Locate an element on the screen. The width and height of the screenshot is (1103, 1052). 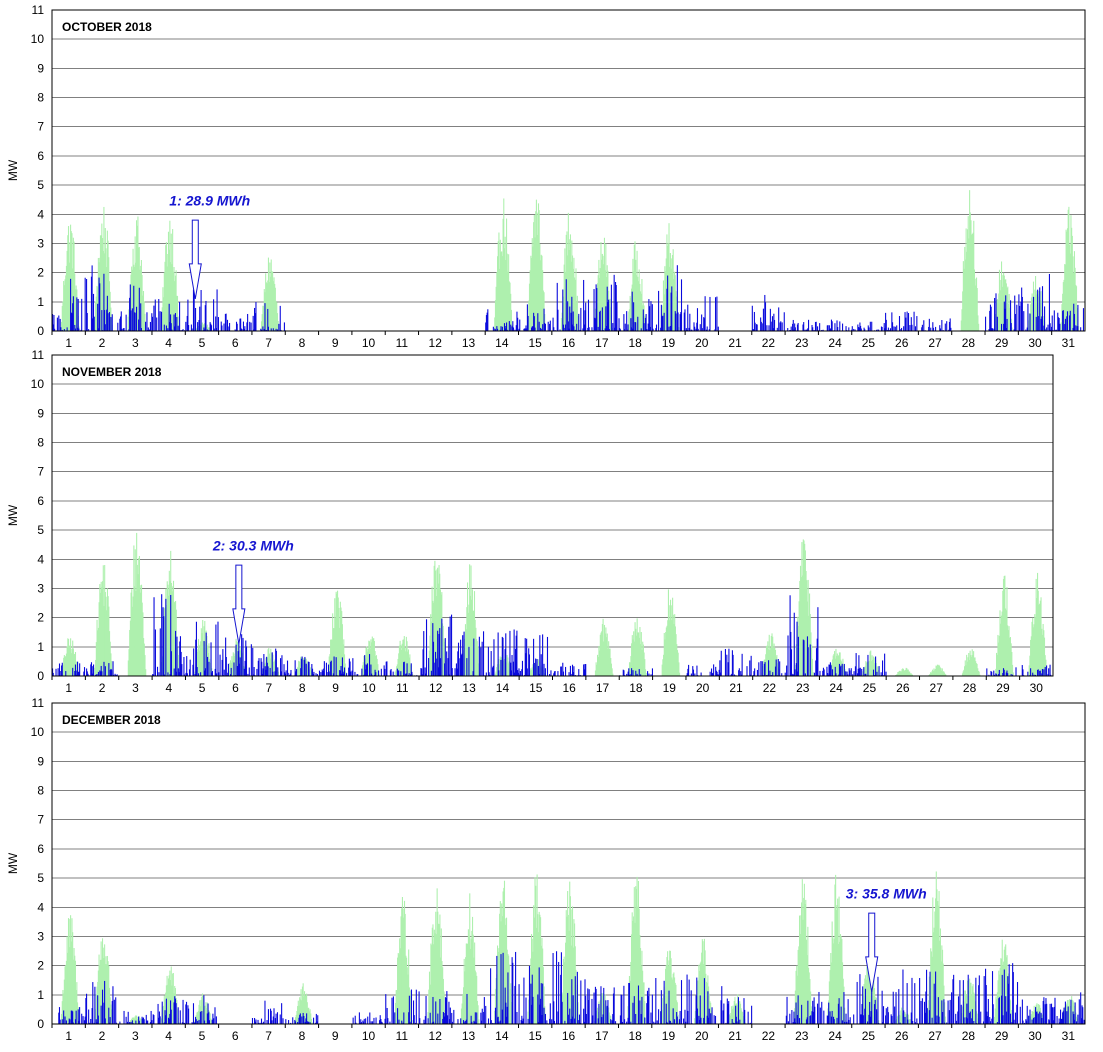
x-tick-label: 8 is located at coordinates (302, 688).